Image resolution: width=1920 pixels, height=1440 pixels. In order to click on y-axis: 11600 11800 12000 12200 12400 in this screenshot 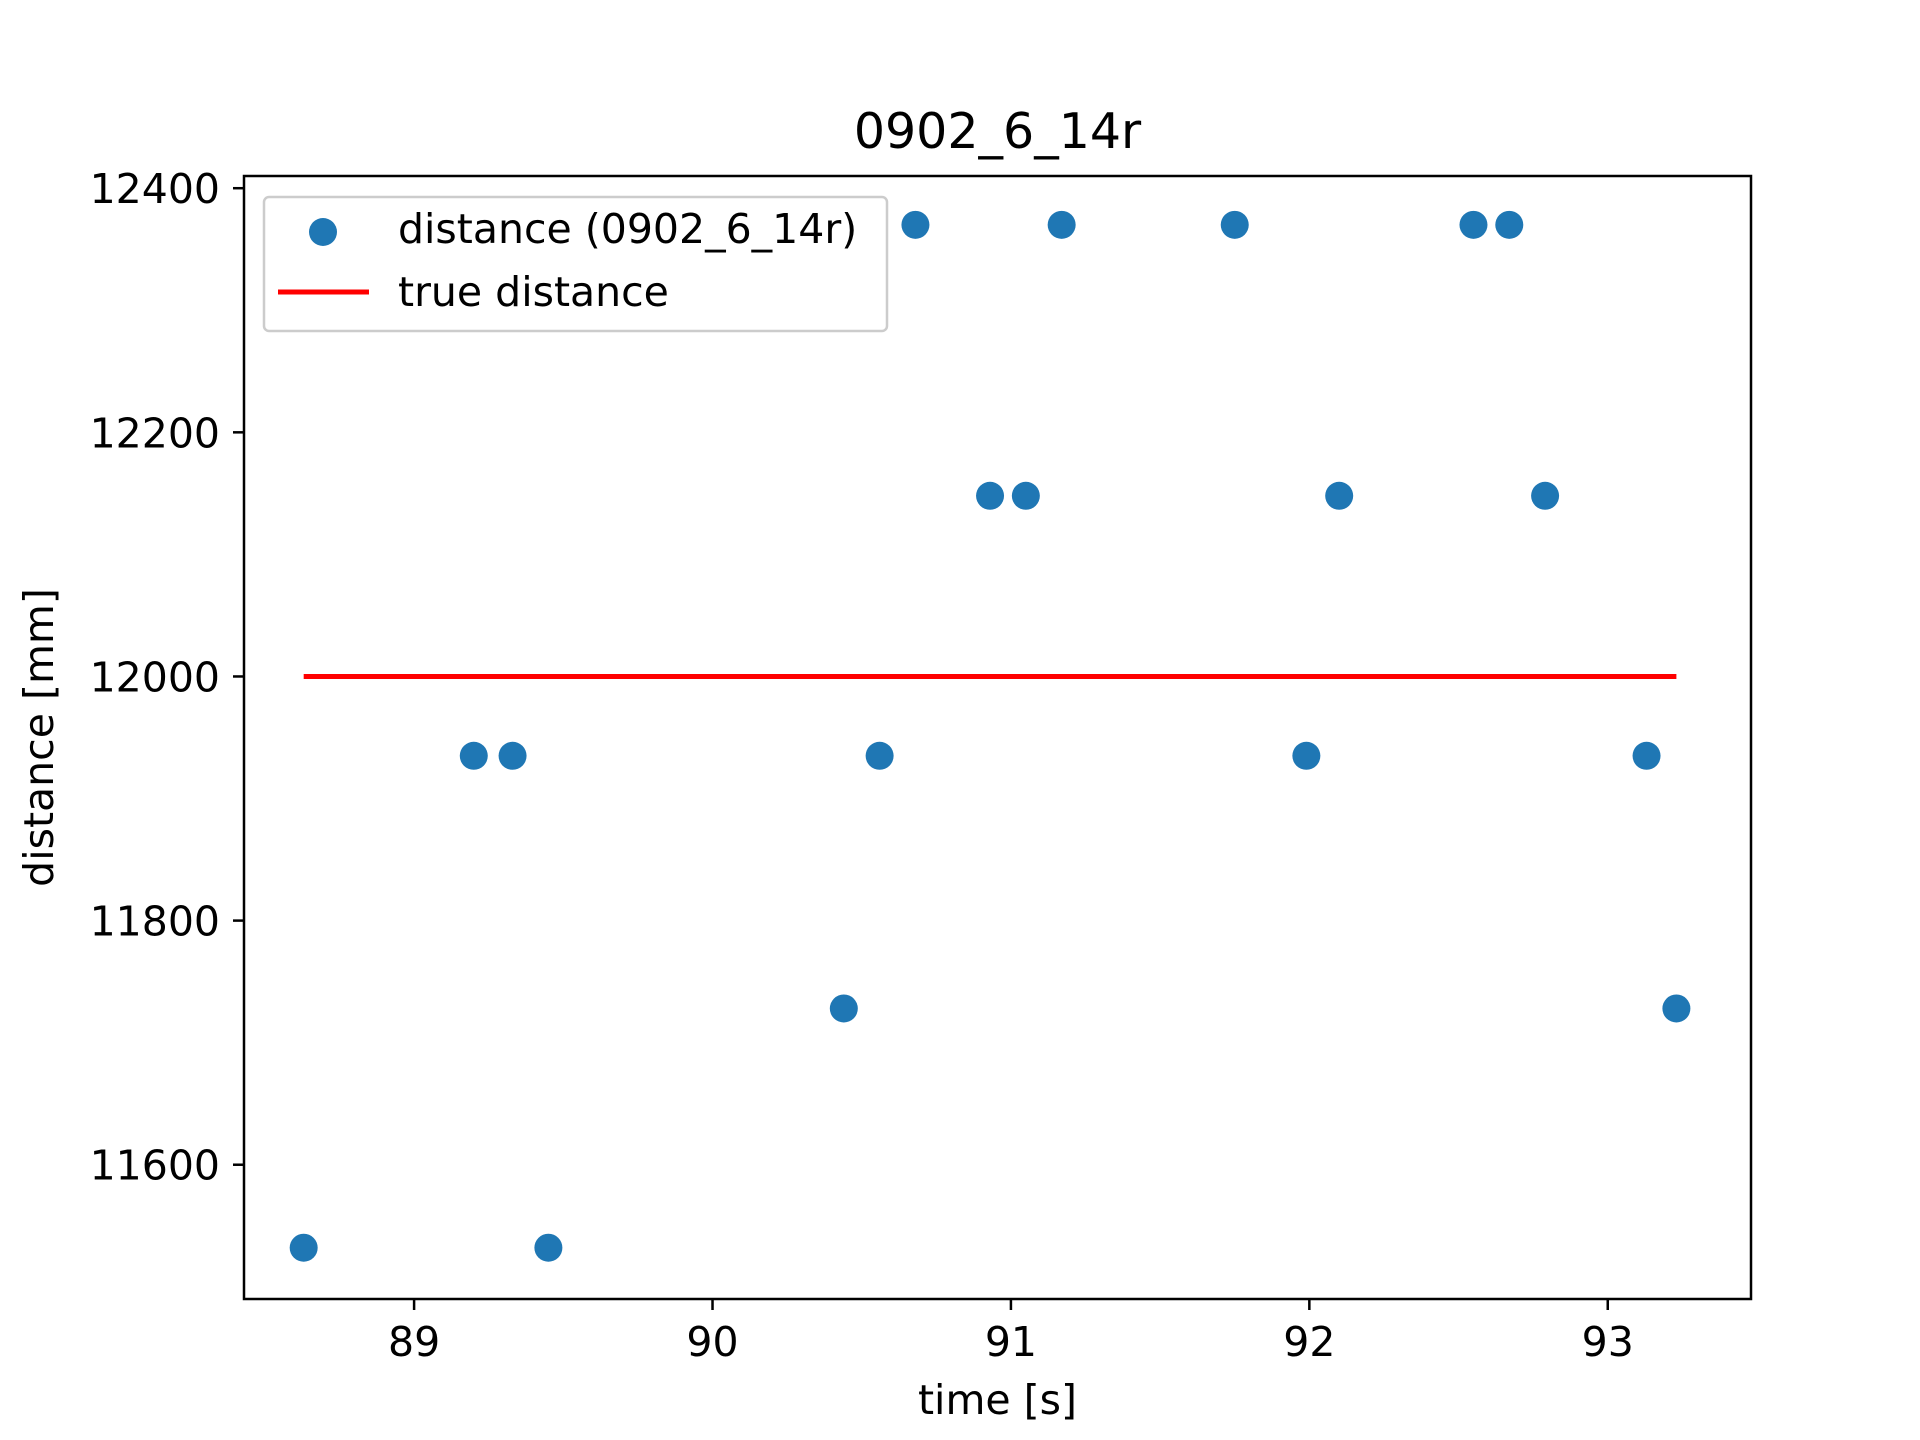, I will do `click(167, 677)`.